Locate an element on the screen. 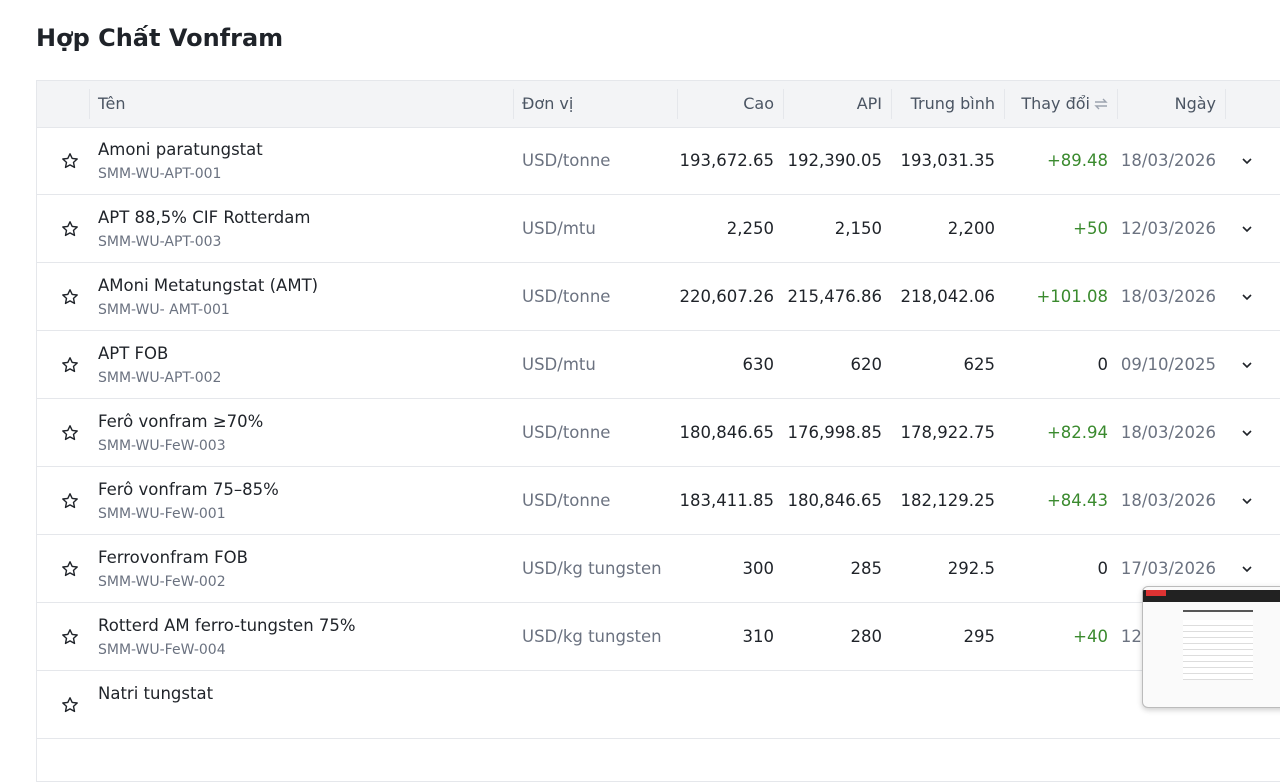 This screenshot has height=782, width=1280. cell-high: 2,250 is located at coordinates (750, 228).